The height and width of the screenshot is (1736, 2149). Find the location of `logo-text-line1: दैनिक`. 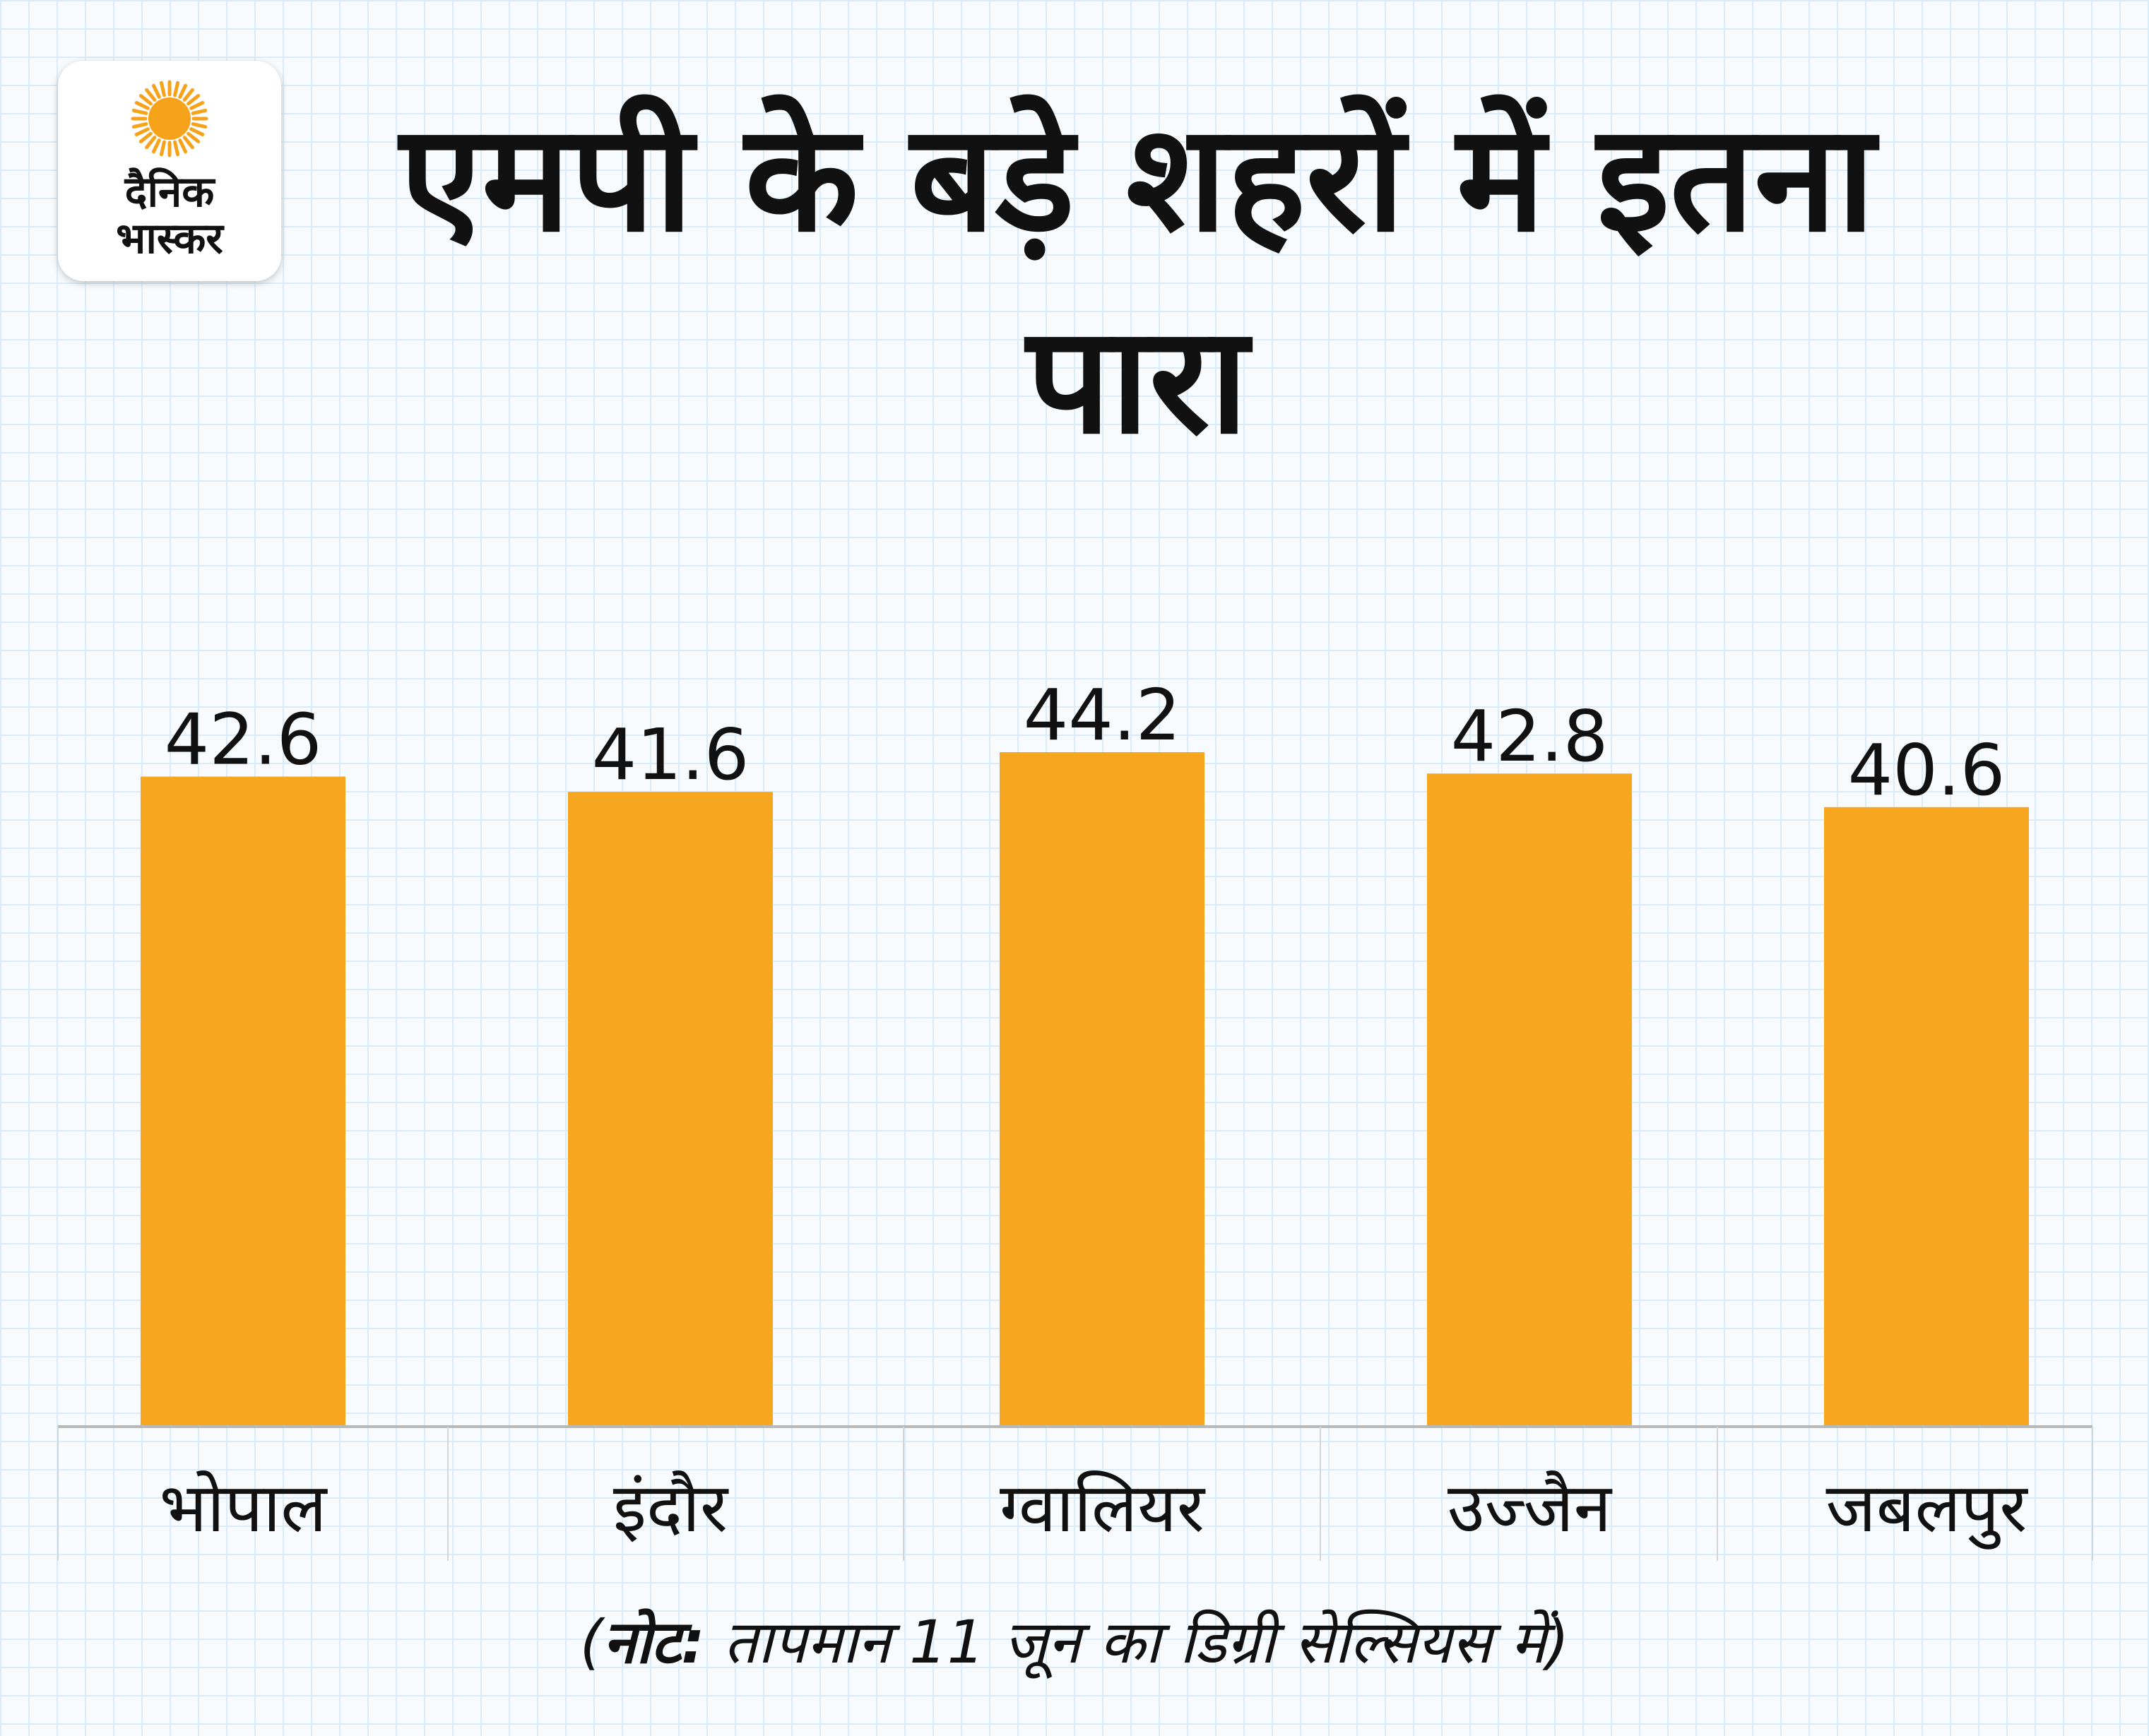

logo-text-line1: दैनिक is located at coordinates (169, 192).